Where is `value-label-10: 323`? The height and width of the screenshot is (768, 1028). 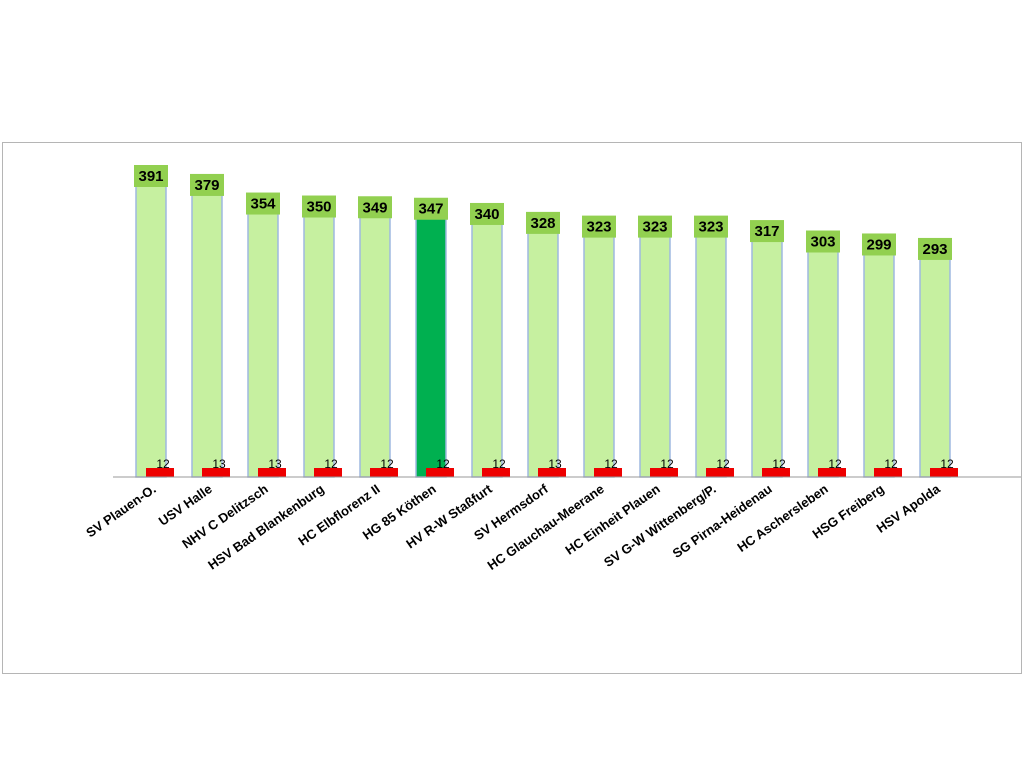
value-label-10: 323 is located at coordinates (654, 227).